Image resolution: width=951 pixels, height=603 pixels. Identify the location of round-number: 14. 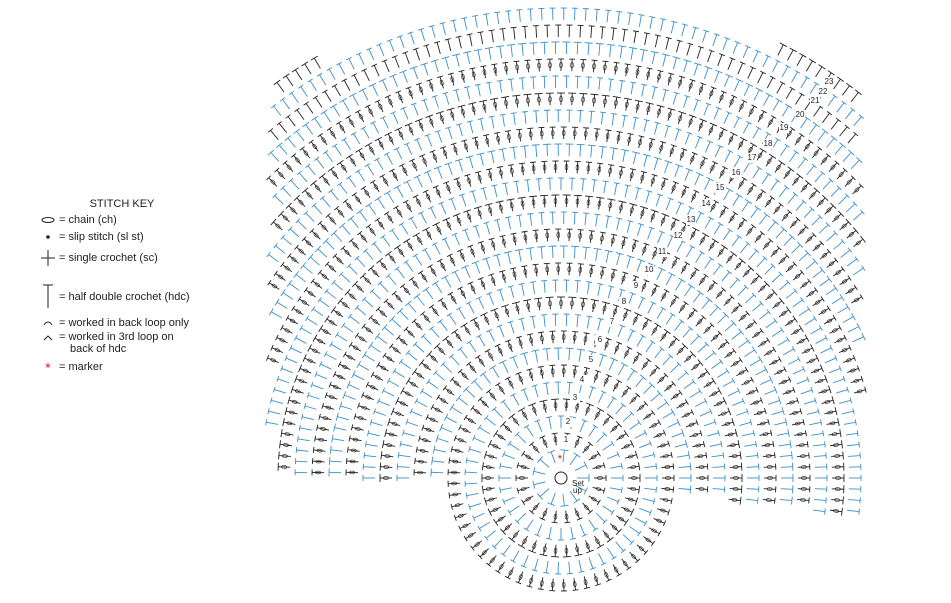
(706, 203).